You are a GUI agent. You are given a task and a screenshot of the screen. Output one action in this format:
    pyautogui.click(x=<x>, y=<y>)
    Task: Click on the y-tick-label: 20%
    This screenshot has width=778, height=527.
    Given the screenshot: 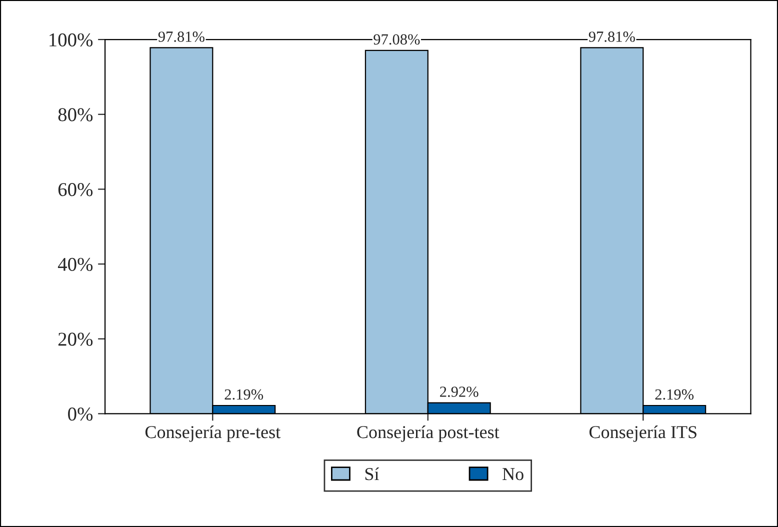 What is the action you would take?
    pyautogui.click(x=75, y=339)
    